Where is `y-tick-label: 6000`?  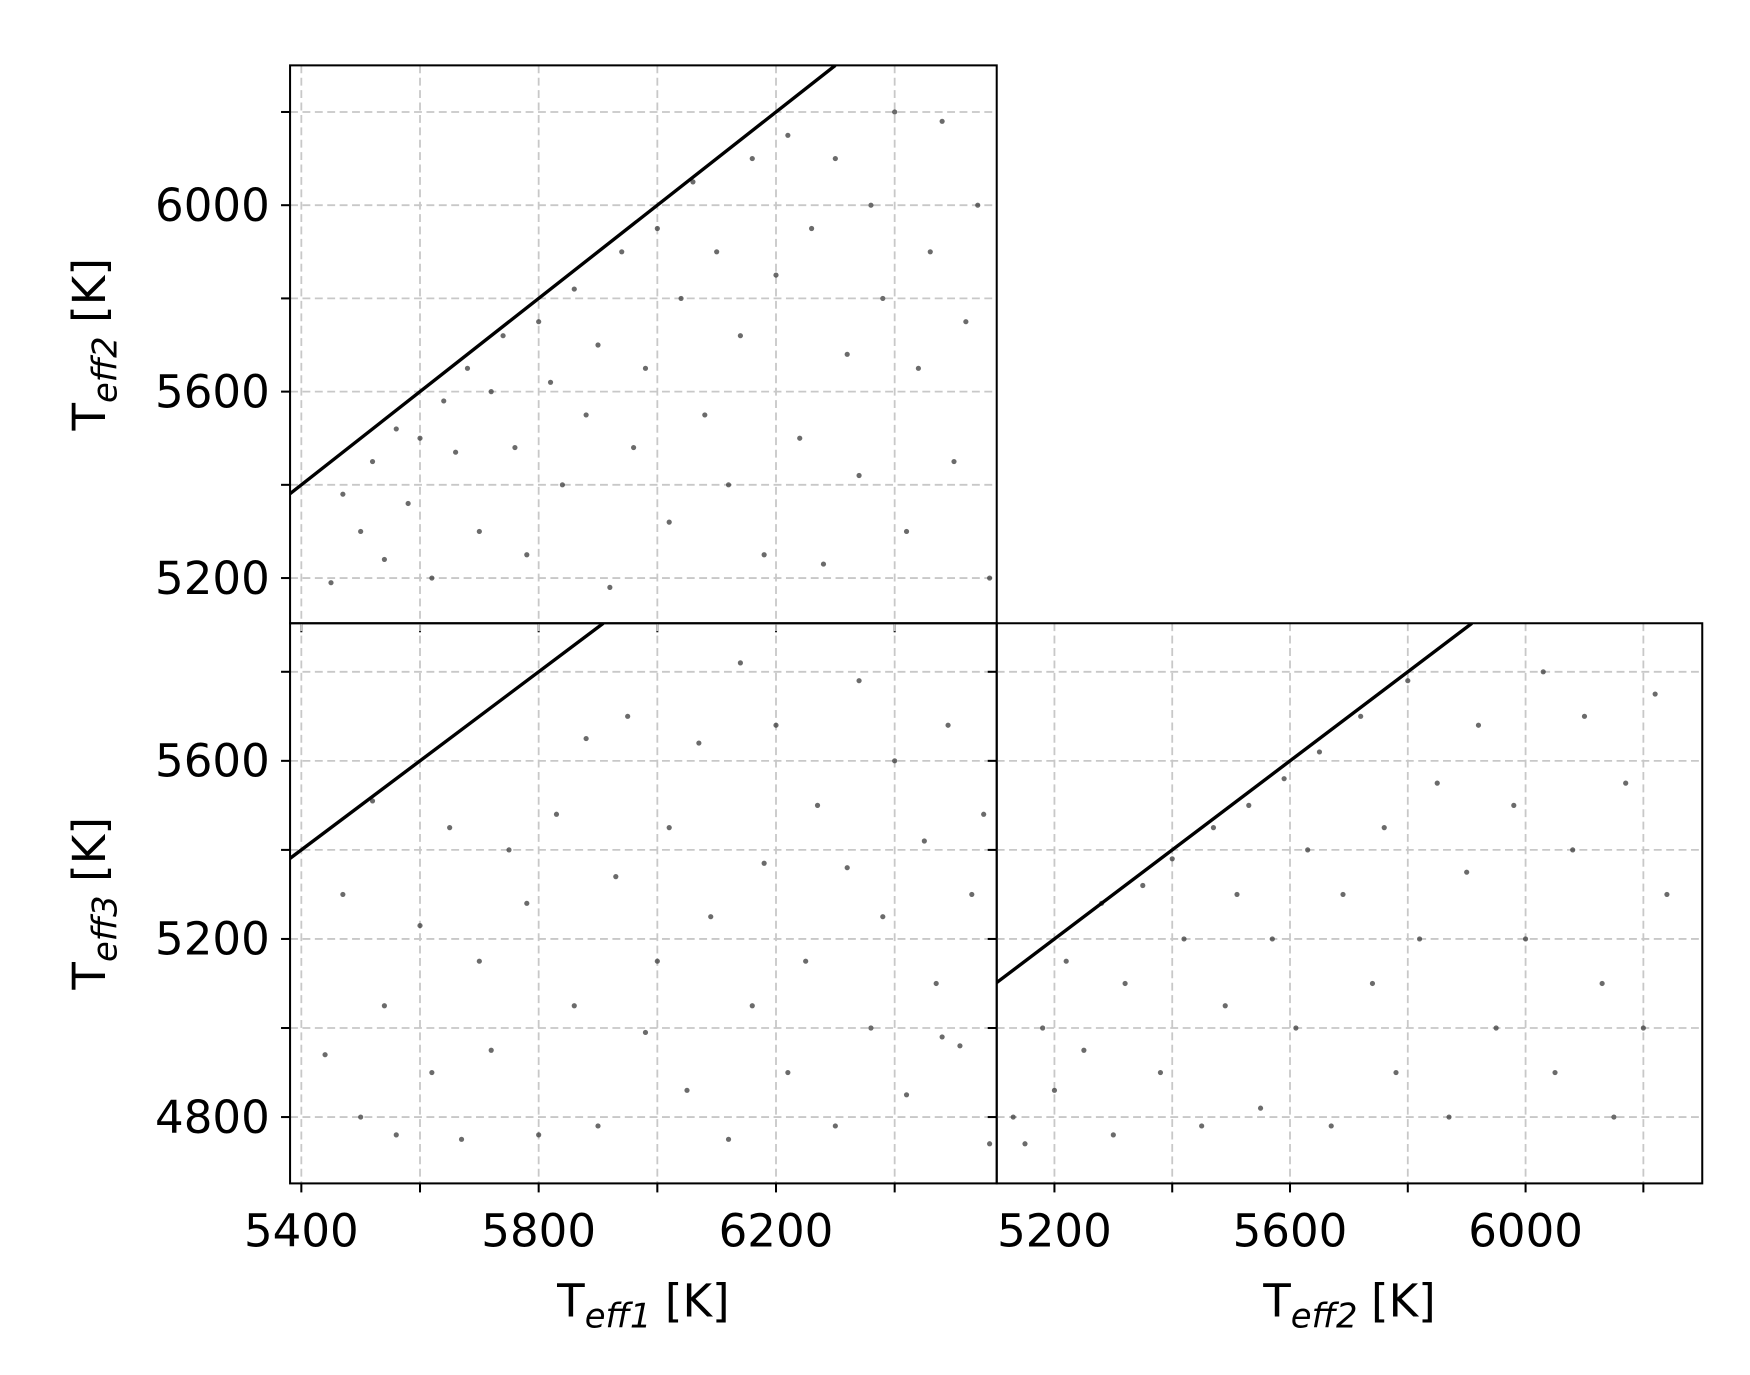 y-tick-label: 6000 is located at coordinates (212, 205).